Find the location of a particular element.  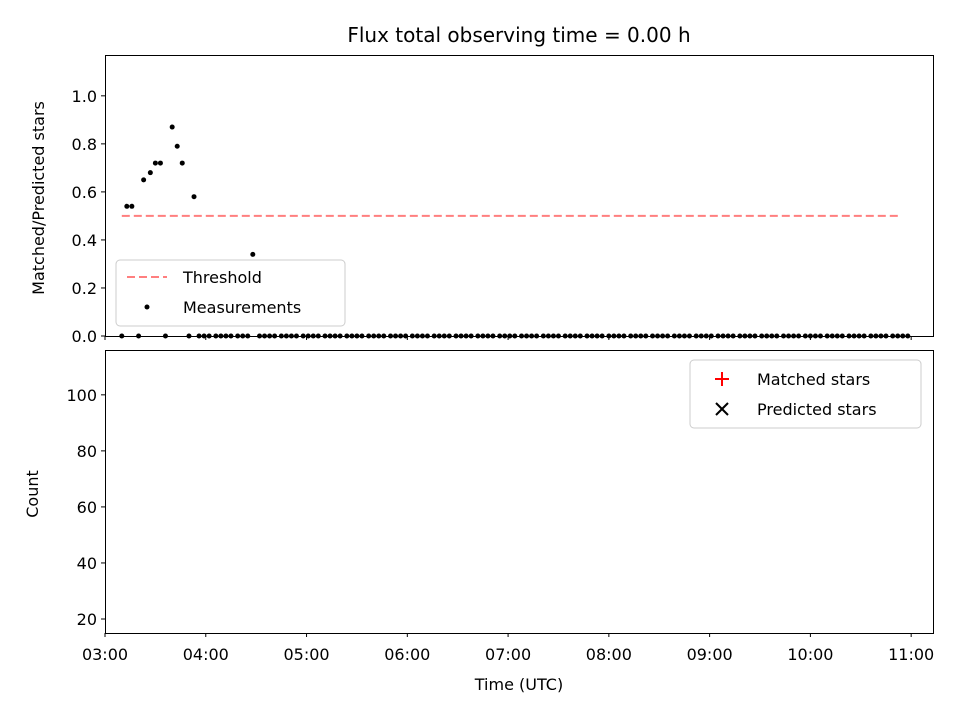

x-tick-label: 07:00 is located at coordinates (508, 654).